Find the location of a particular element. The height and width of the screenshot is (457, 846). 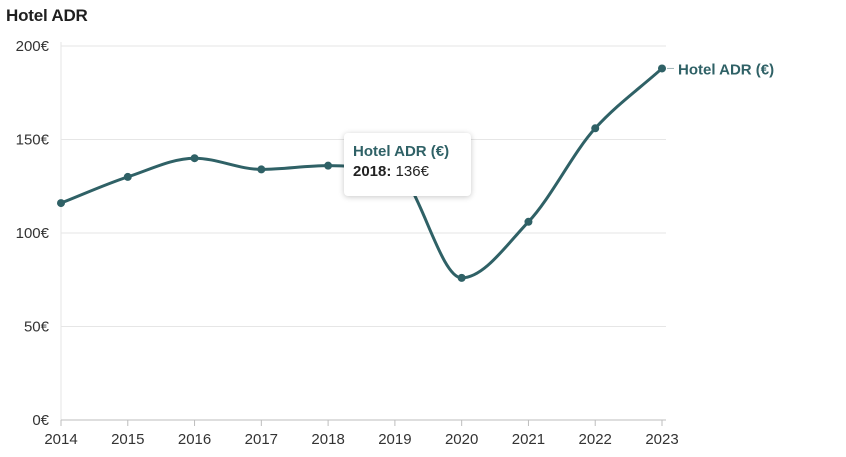

series-end-label: Hotel ADR (€) is located at coordinates (726, 69).